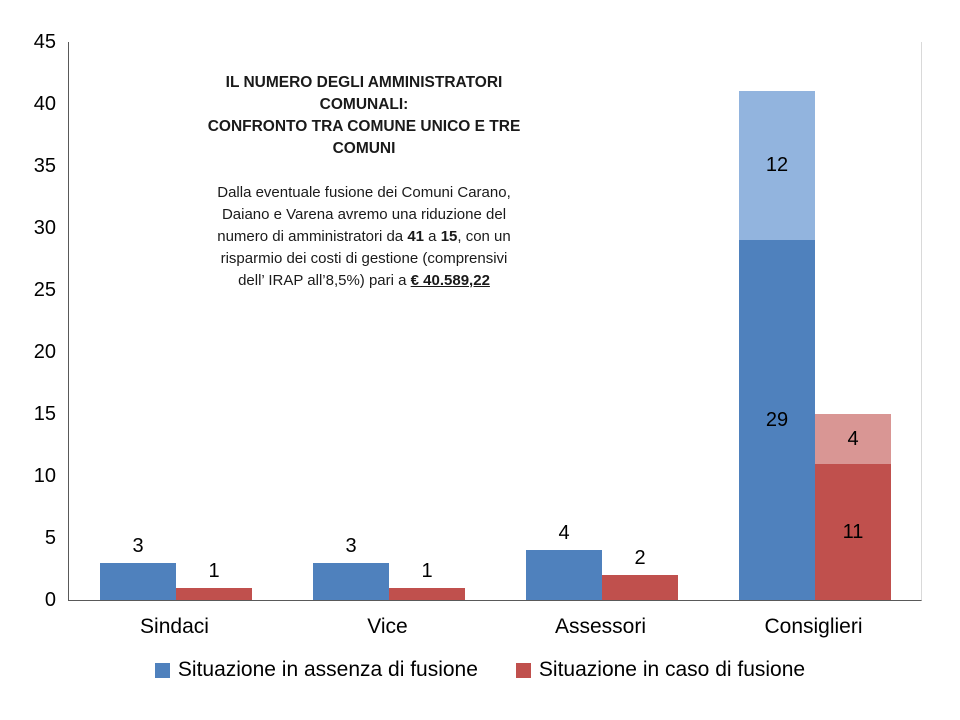 This screenshot has height=720, width=960. What do you see at coordinates (44, 104) in the screenshot?
I see `y-axis-tick-label: 40` at bounding box center [44, 104].